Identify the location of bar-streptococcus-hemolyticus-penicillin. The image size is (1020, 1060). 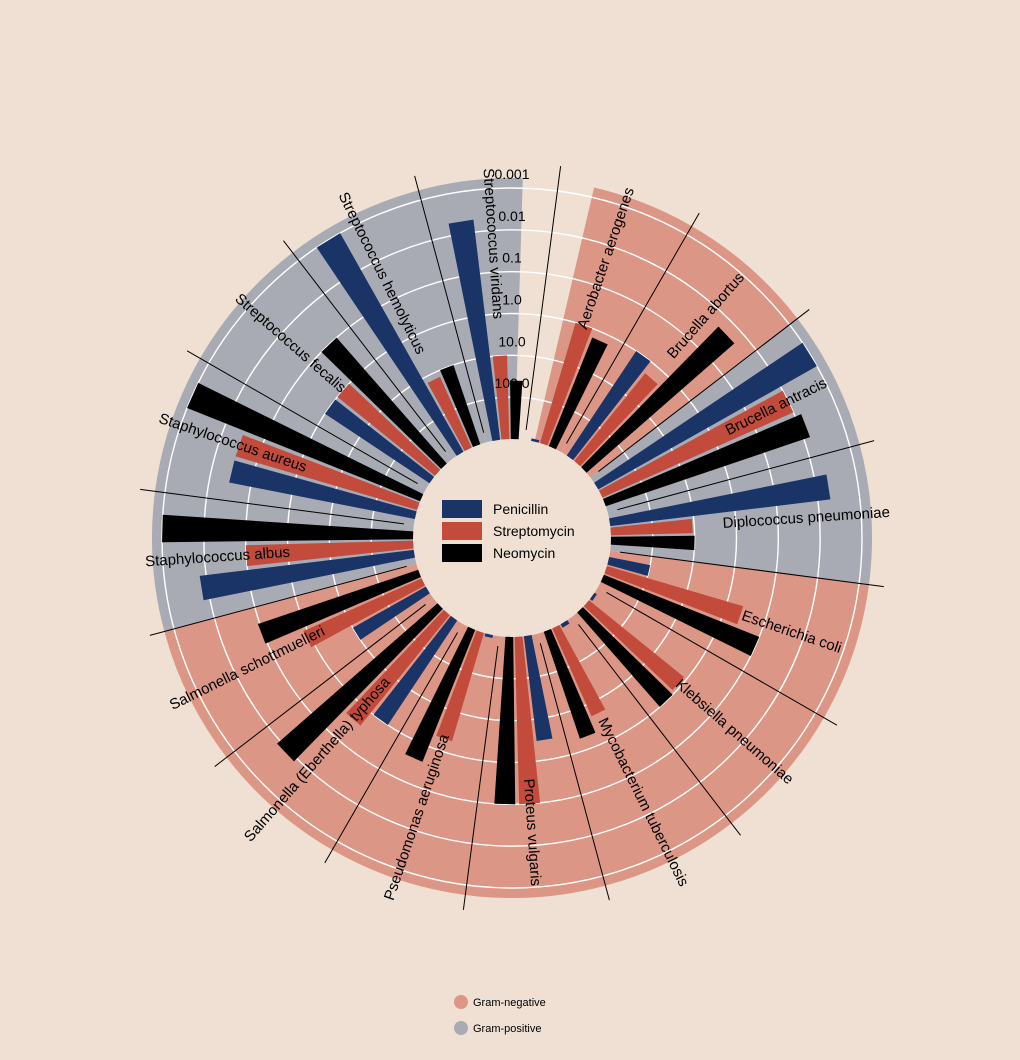
(390, 344).